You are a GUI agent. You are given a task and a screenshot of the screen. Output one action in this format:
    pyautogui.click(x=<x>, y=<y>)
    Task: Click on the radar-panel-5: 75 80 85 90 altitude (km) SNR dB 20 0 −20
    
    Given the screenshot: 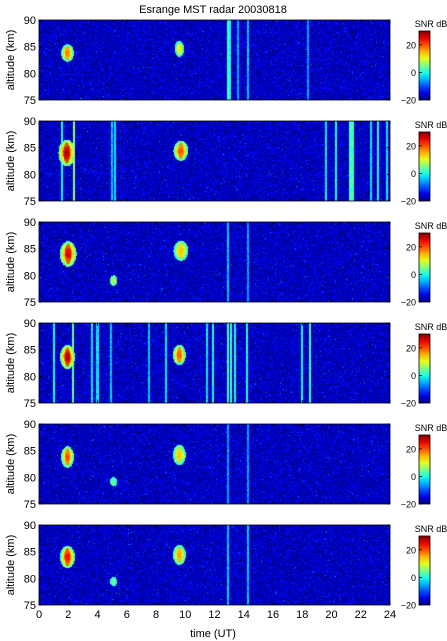 What is the action you would take?
    pyautogui.click(x=226, y=465)
    